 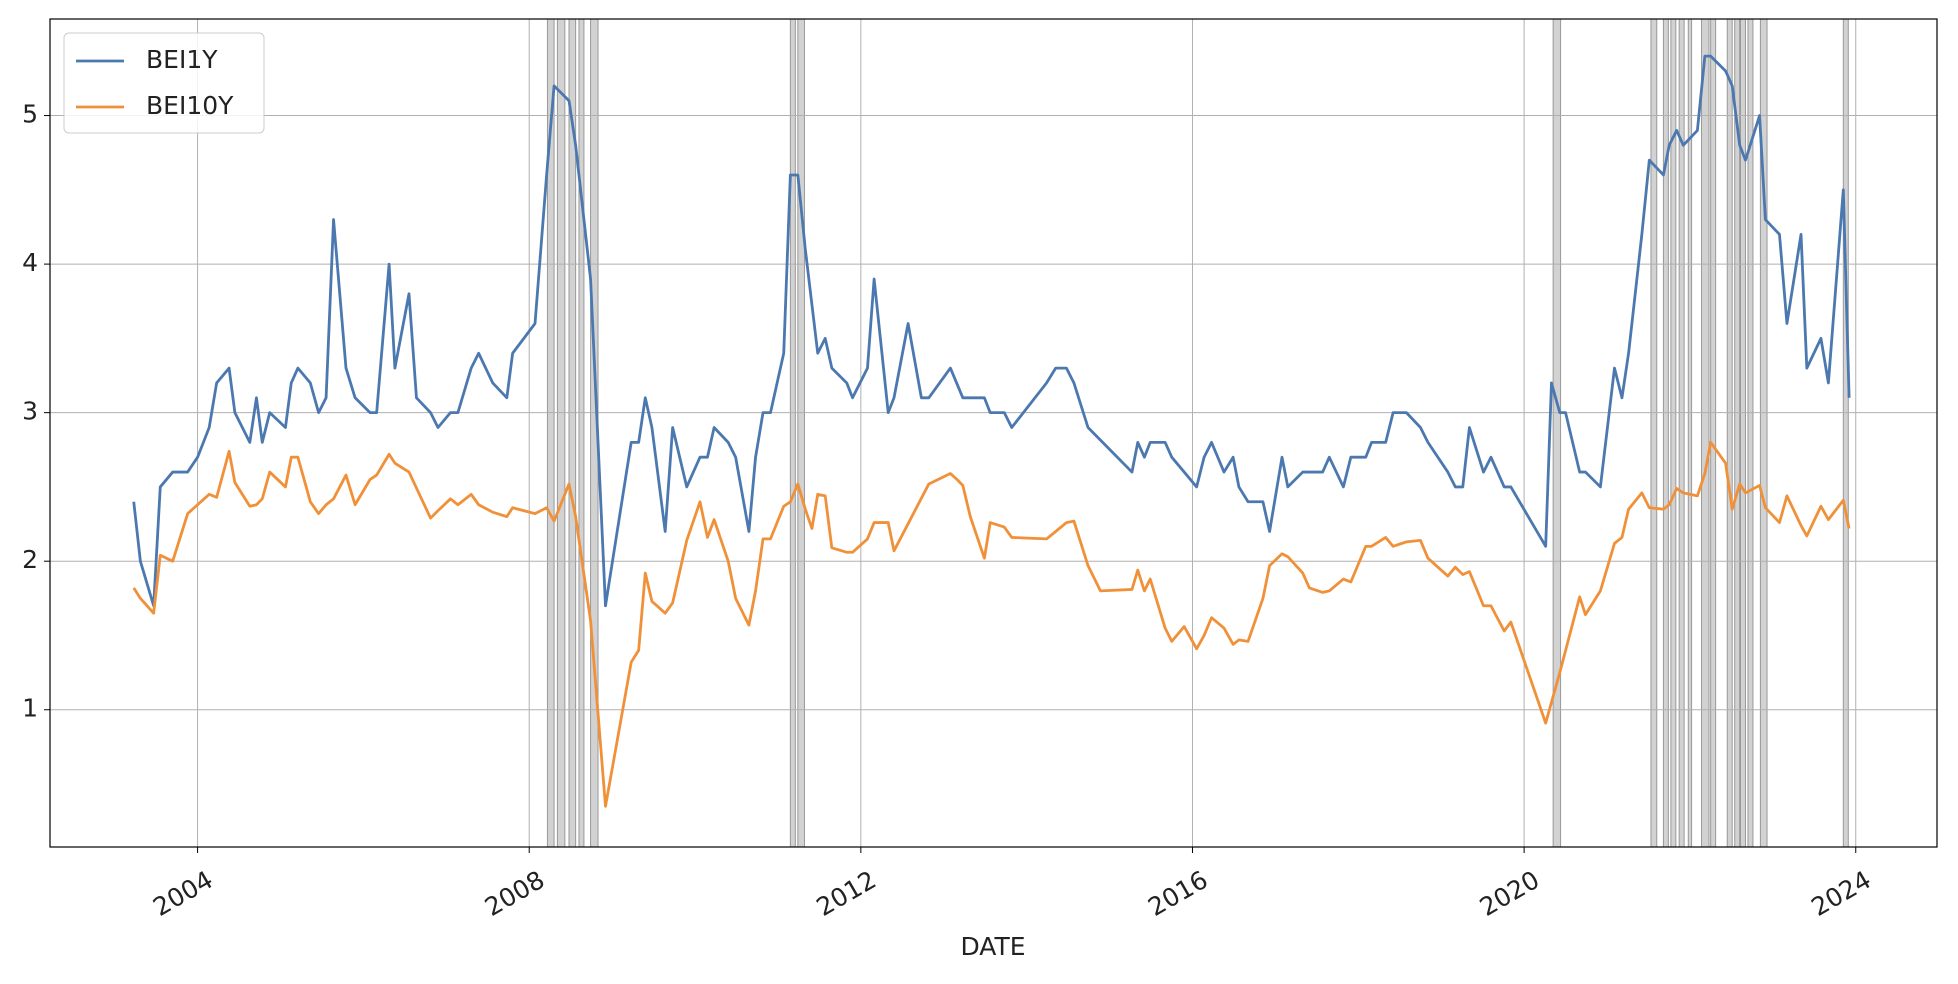 I want to click on y-tick-label: 1, so click(x=30, y=708).